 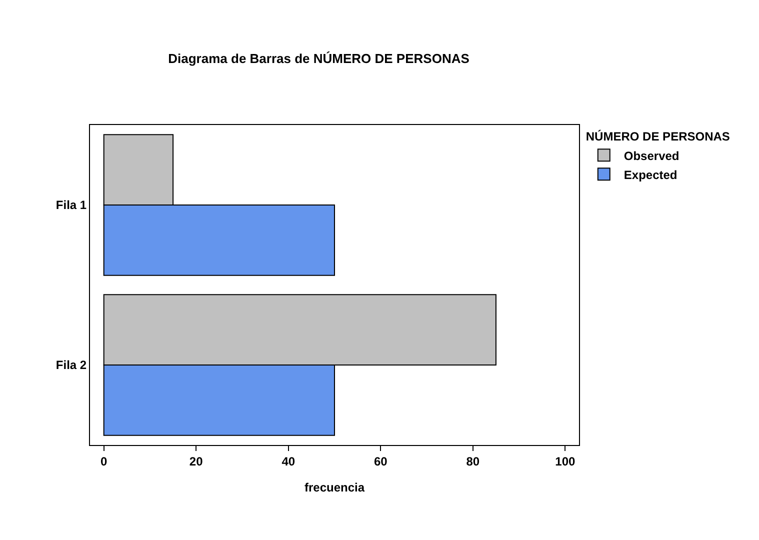 What do you see at coordinates (652, 155) in the screenshot?
I see `legend-label: Observed` at bounding box center [652, 155].